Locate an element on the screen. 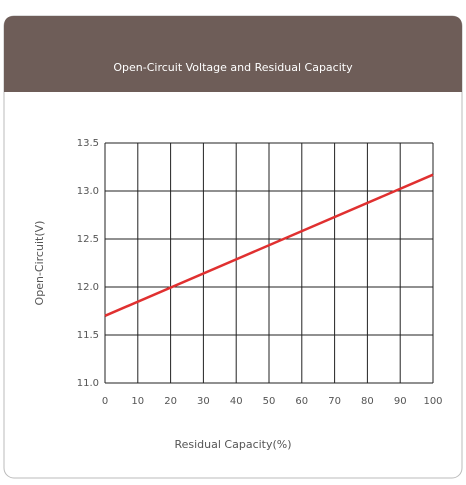  x-tick-label: 60 is located at coordinates (301, 401).